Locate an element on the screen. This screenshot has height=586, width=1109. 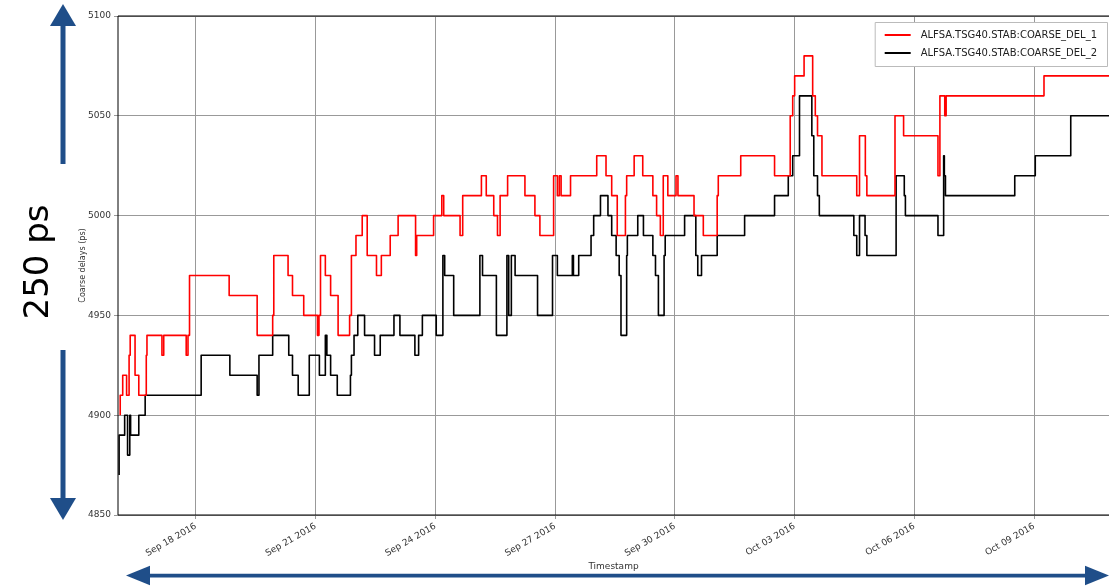
y-tick-label: 5000 is located at coordinates (100, 214).